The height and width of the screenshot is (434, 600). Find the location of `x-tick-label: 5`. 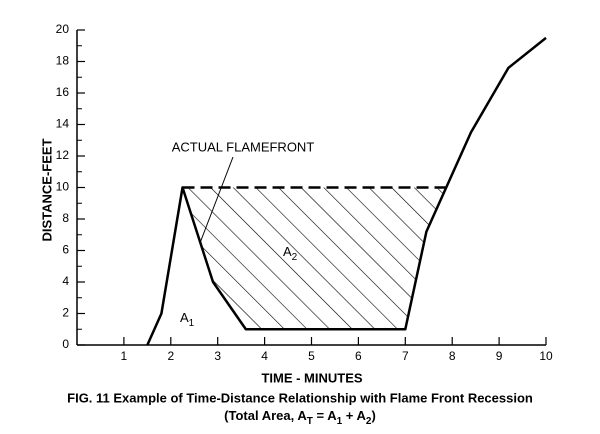

x-tick-label: 5 is located at coordinates (311, 356).